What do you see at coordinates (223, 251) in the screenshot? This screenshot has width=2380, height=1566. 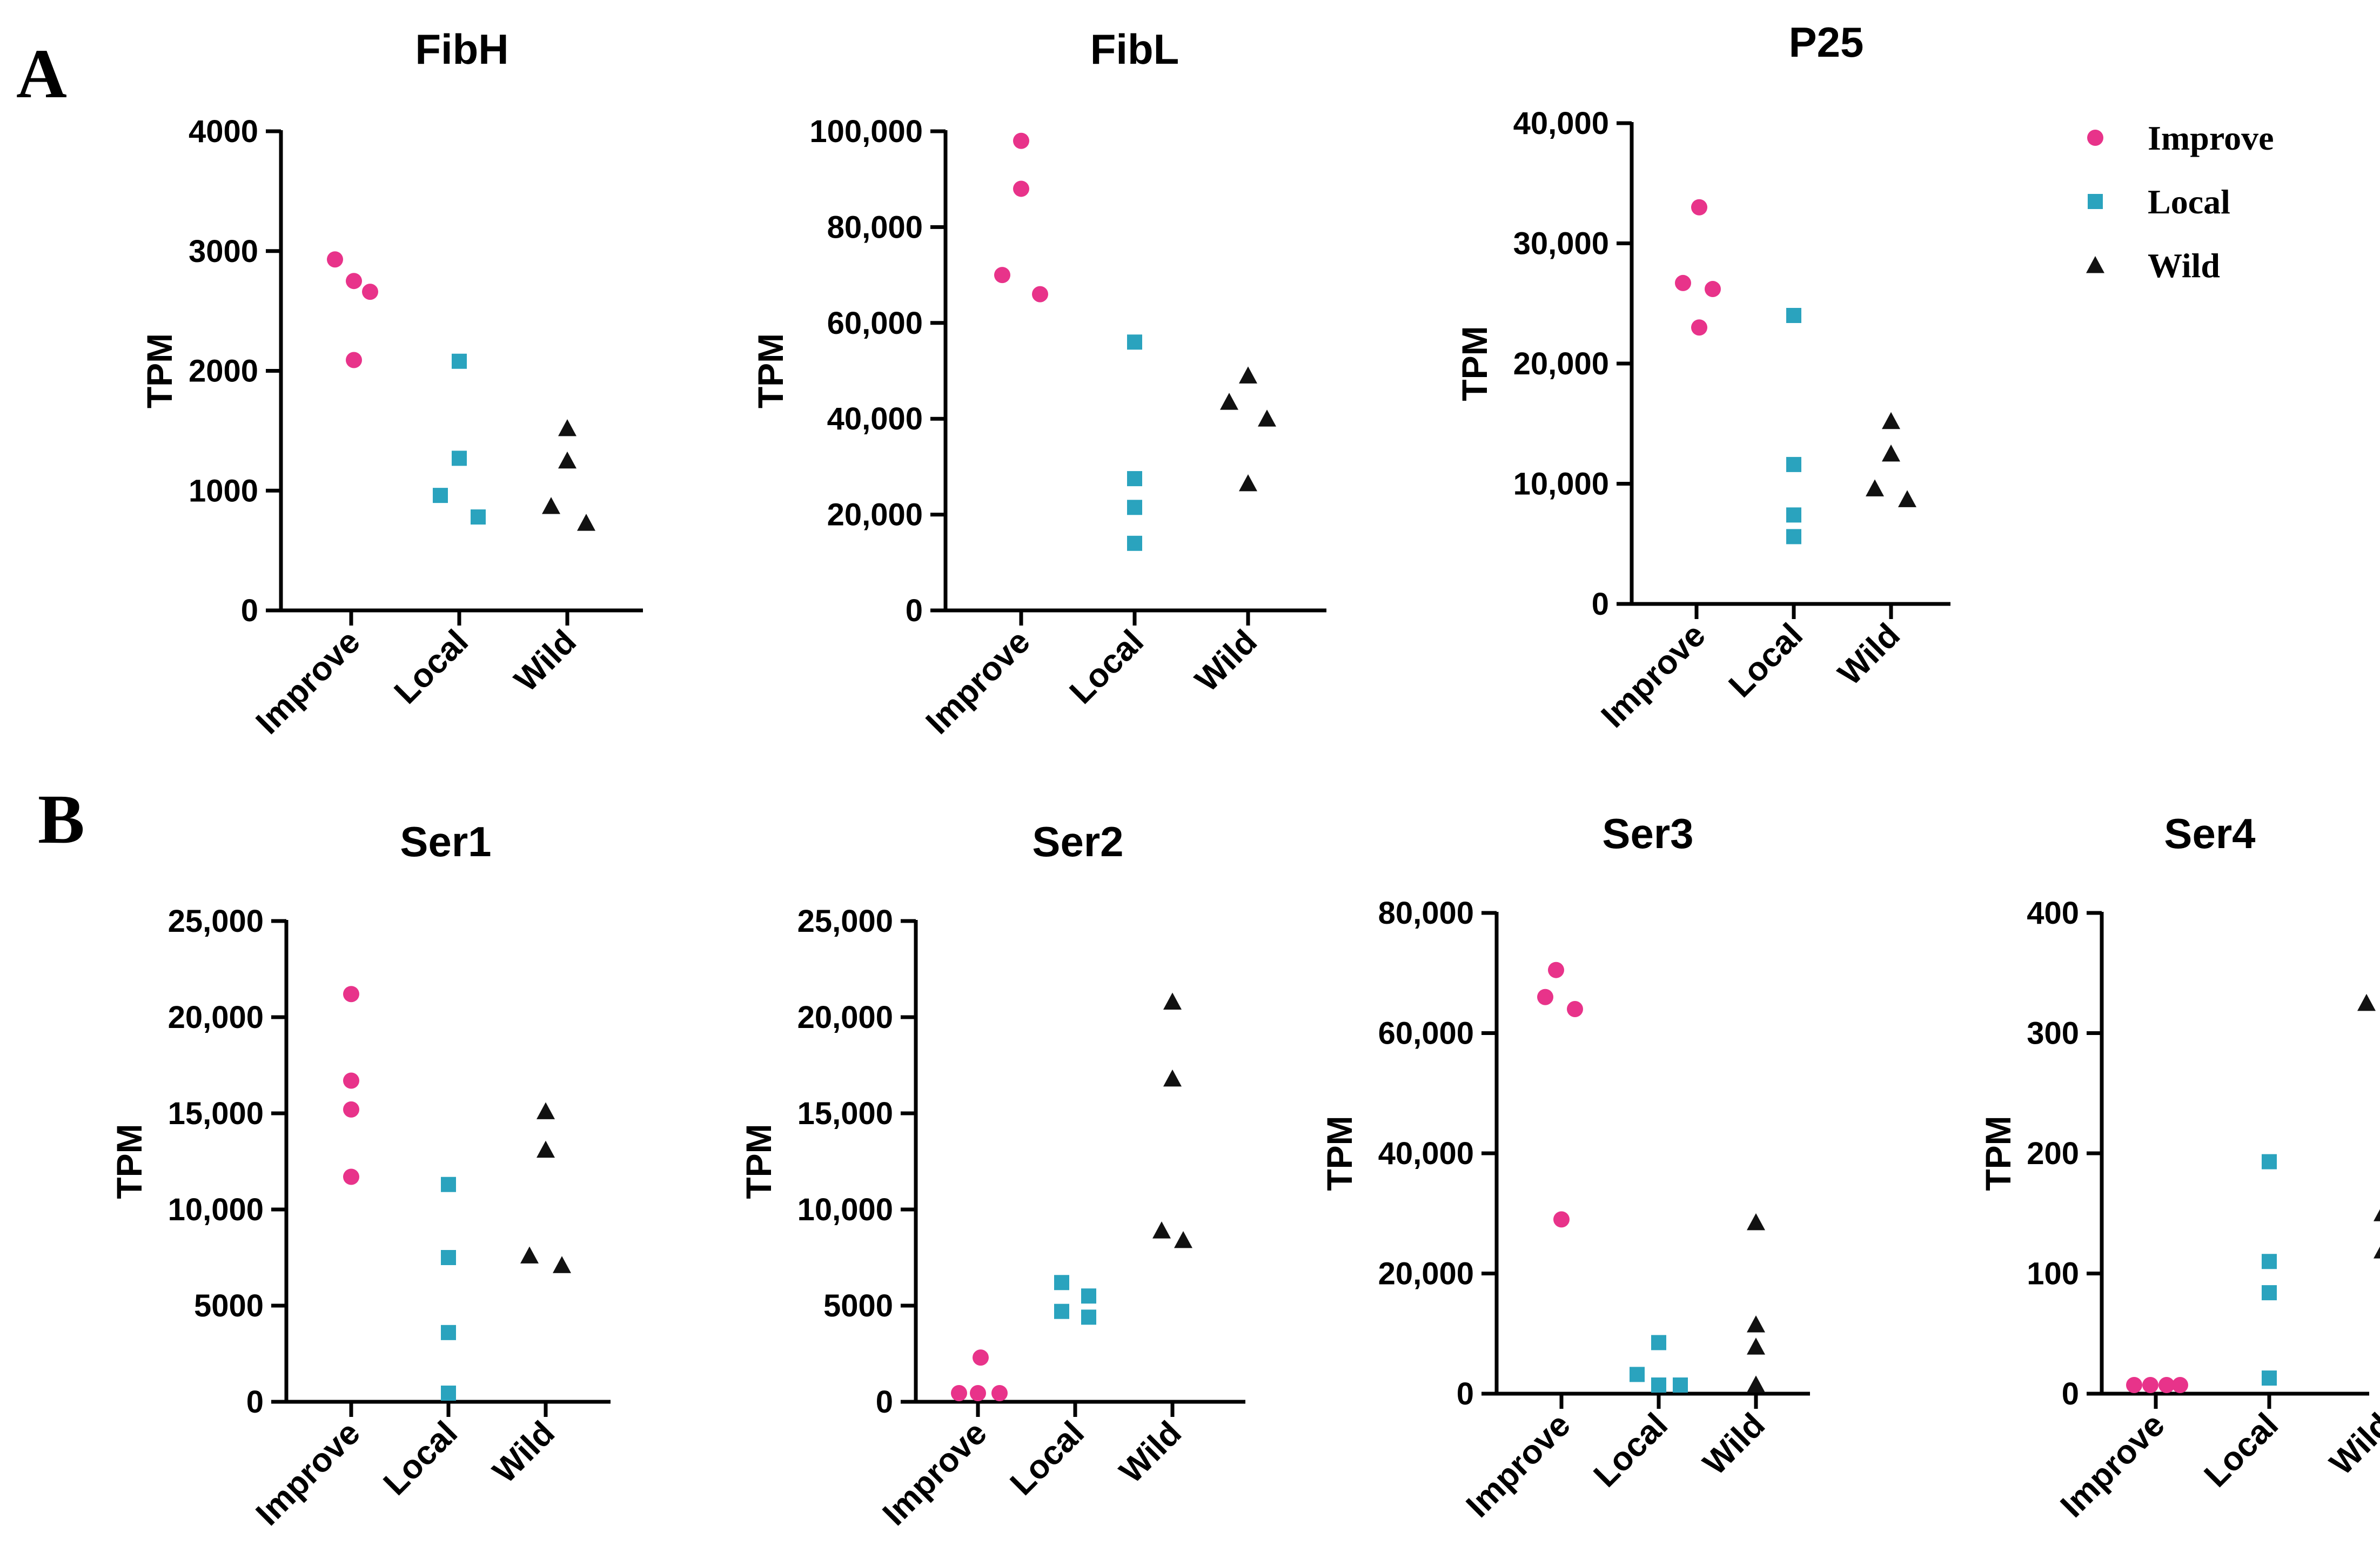 I see `y-tick-label: 3000` at bounding box center [223, 251].